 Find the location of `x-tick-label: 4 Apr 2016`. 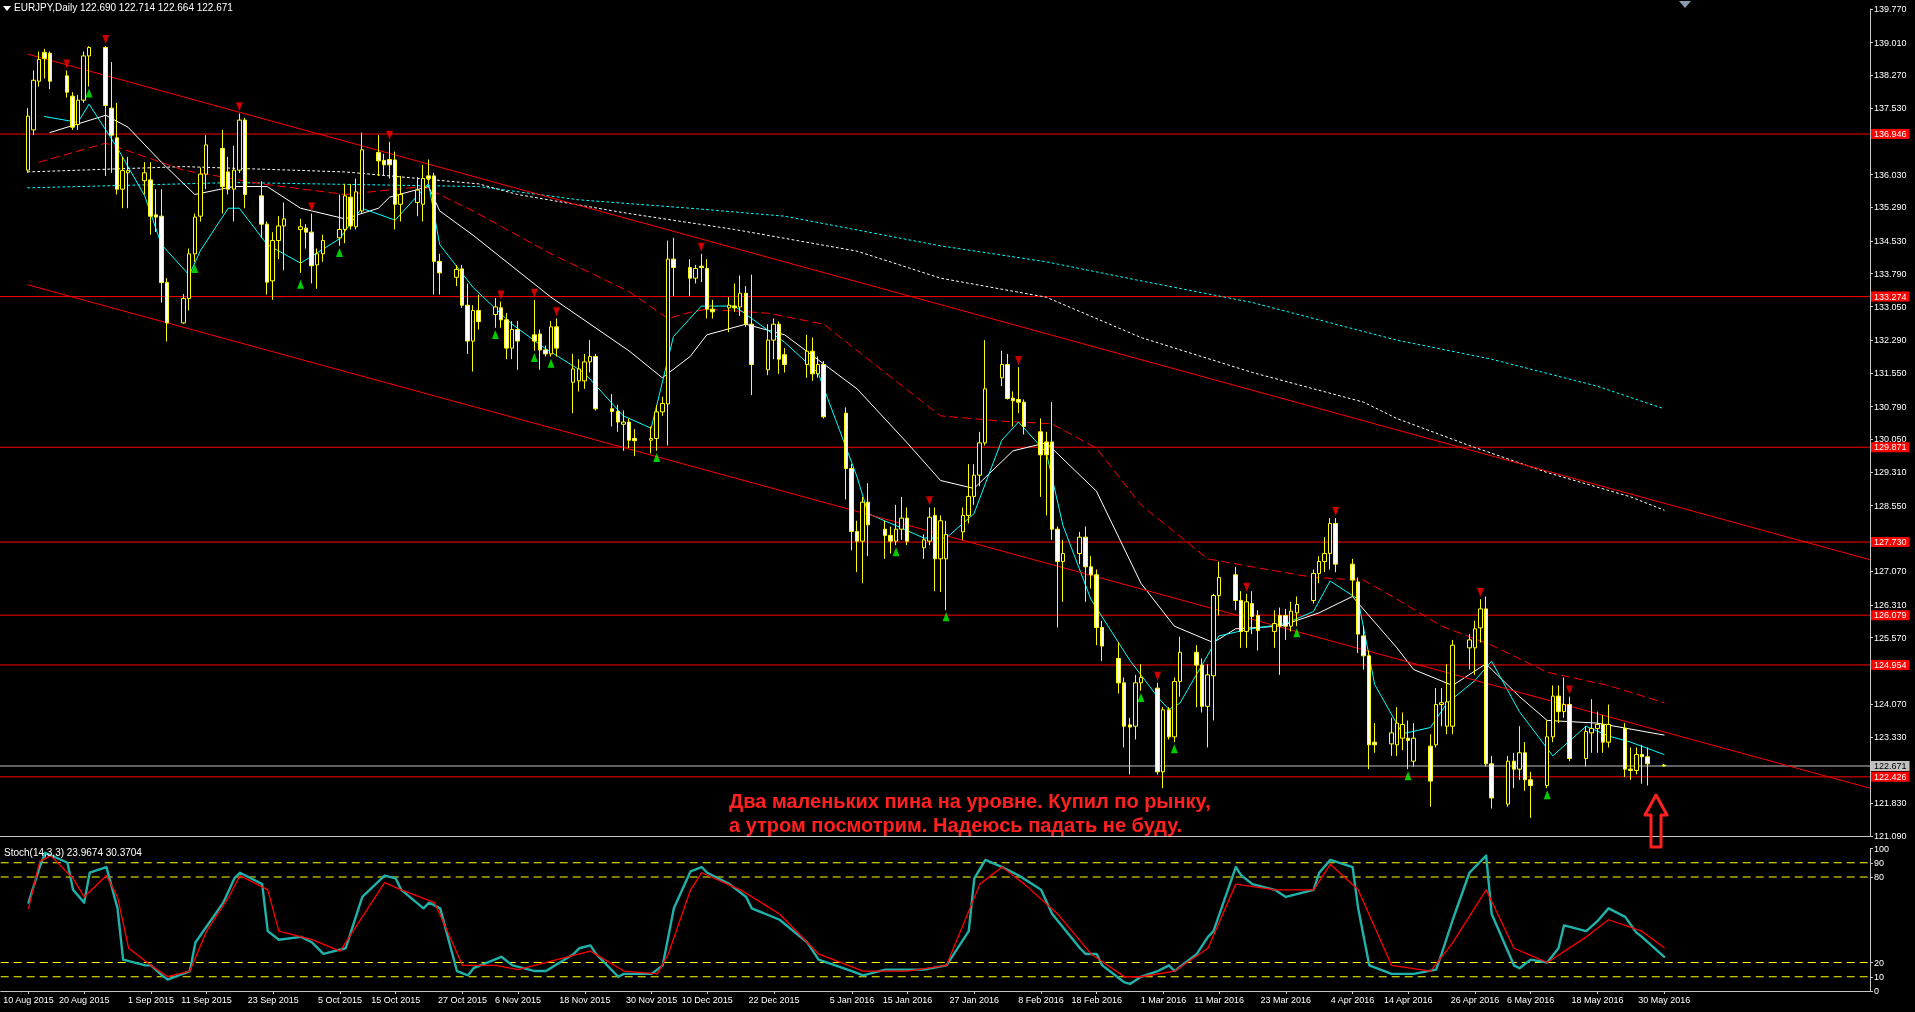

x-tick-label: 4 Apr 2016 is located at coordinates (1352, 999).